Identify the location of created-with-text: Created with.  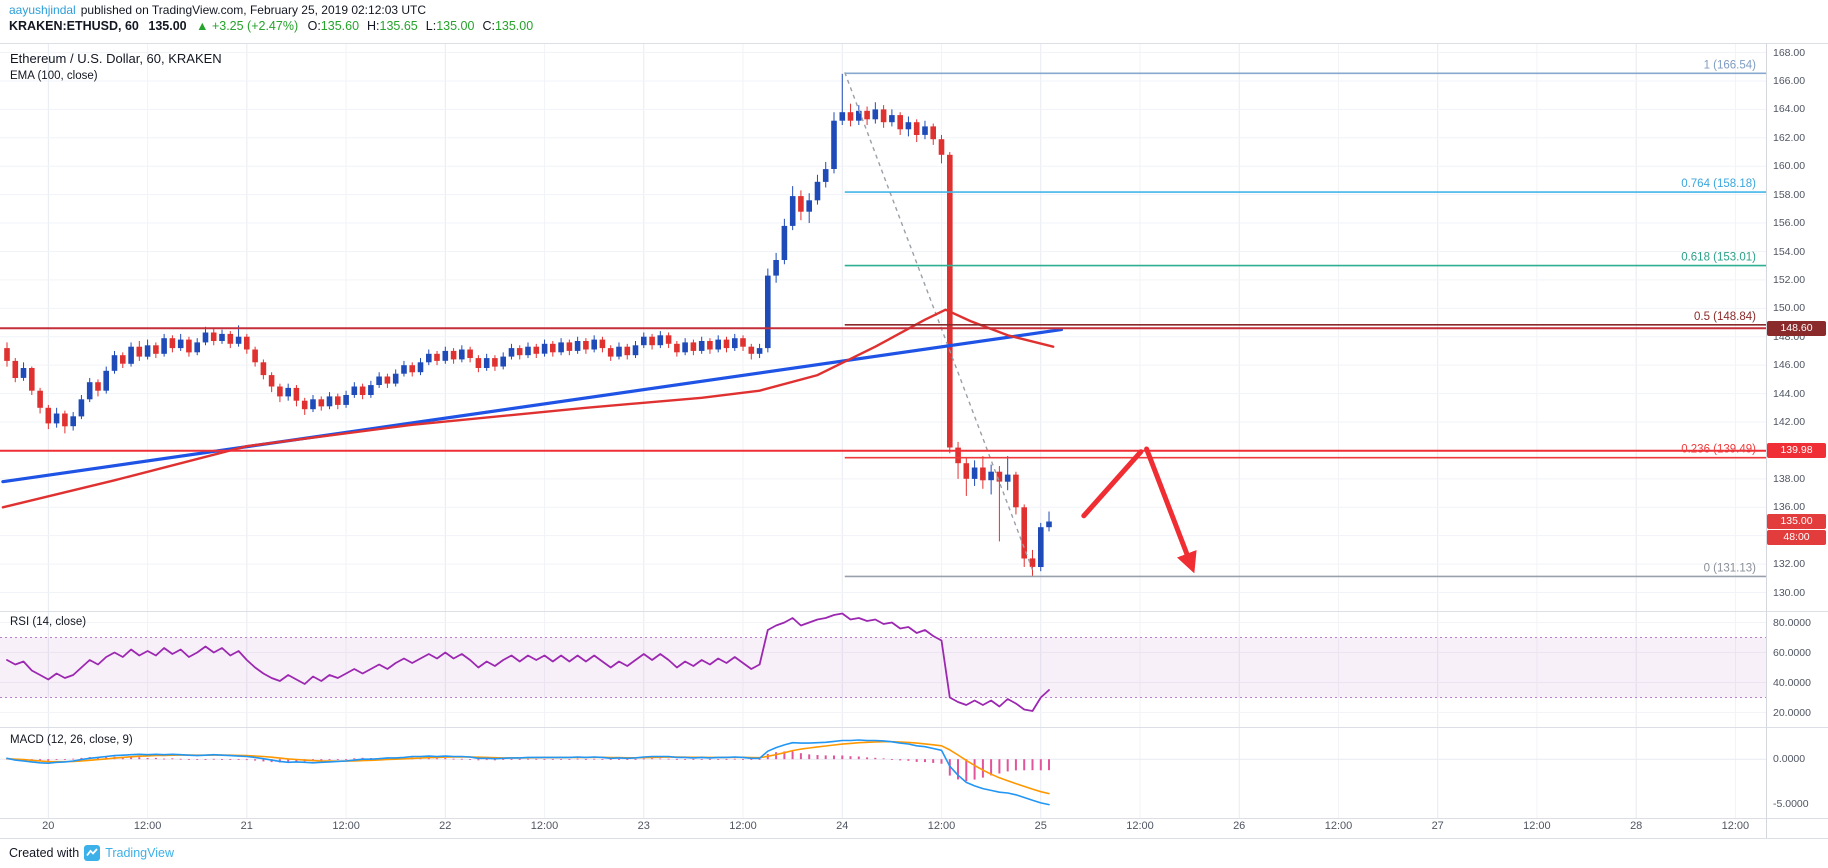
(44, 853).